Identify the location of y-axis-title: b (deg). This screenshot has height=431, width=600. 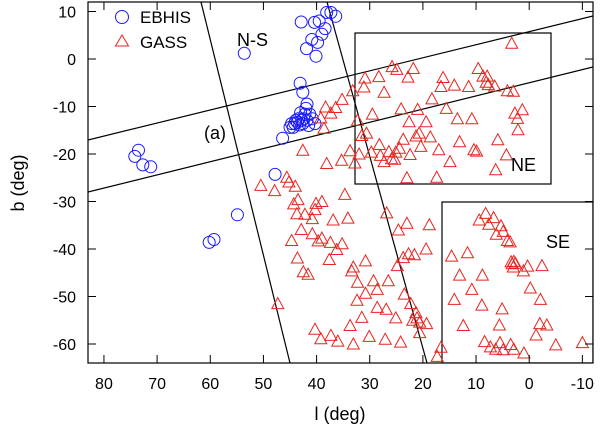
(18, 182).